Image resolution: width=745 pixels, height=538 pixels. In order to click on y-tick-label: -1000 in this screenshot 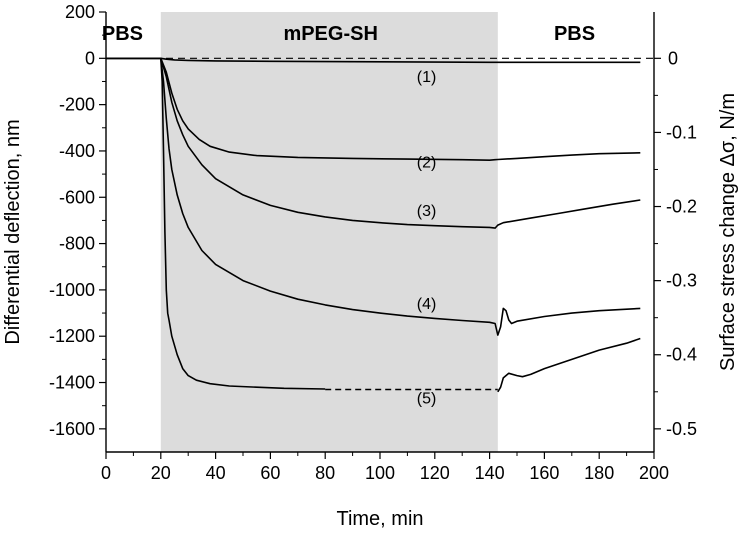, I will do `click(72, 290)`.